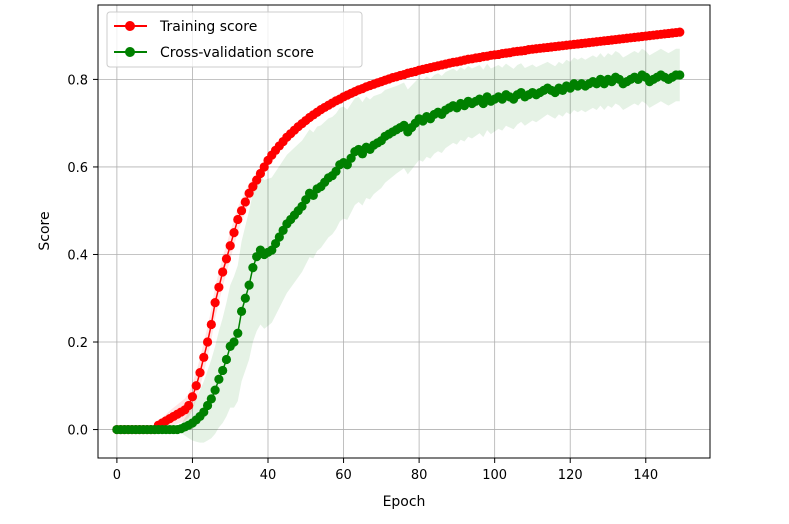 The image size is (789, 524). What do you see at coordinates (192, 475) in the screenshot?
I see `x-tick-label: 20` at bounding box center [192, 475].